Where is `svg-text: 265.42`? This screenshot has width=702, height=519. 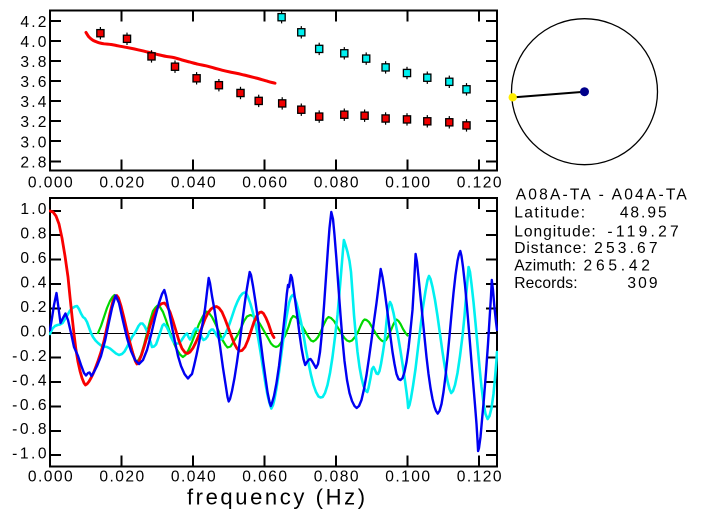
svg-text: 265.42 is located at coordinates (619, 265).